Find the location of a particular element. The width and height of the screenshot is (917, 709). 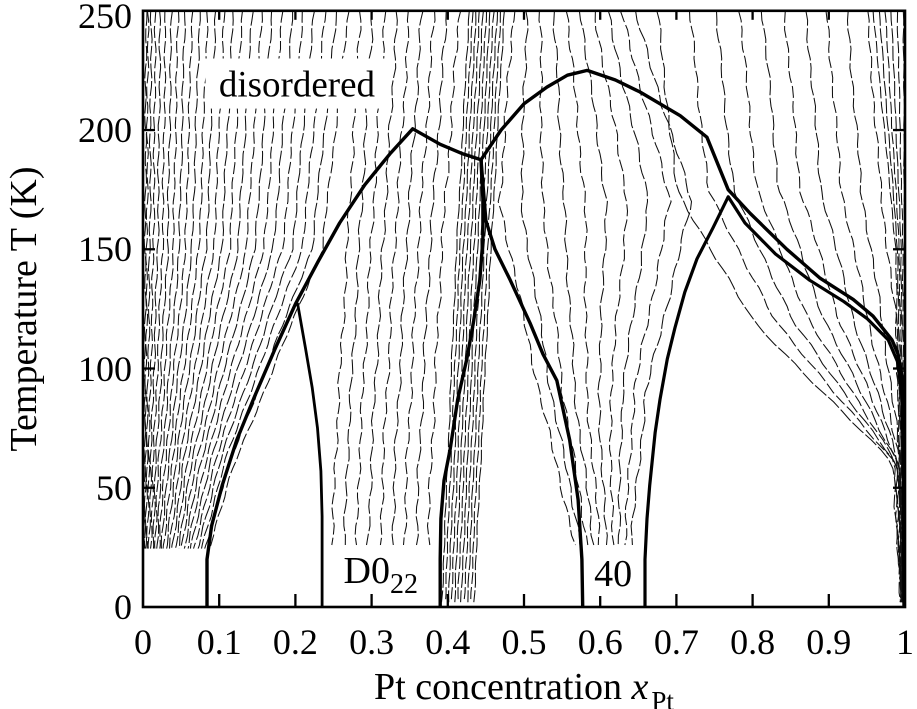

x-tick-label: 0 is located at coordinates (143, 642).